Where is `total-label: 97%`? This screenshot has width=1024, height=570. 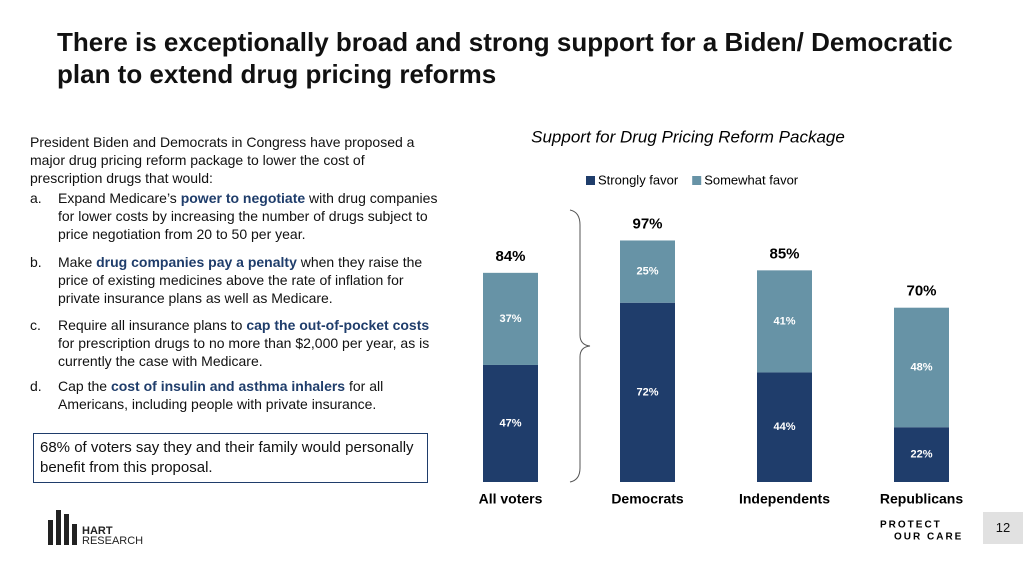
total-label: 97% is located at coordinates (647, 223).